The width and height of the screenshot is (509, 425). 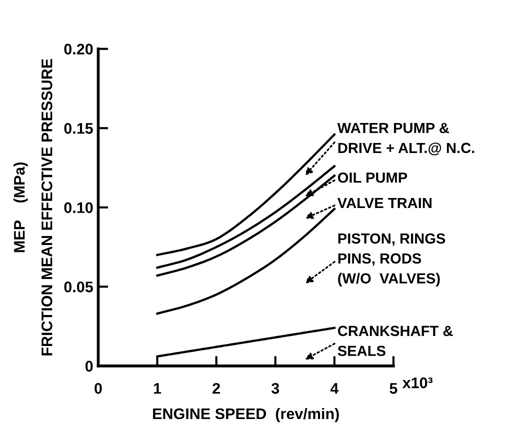 What do you see at coordinates (405, 139) in the screenshot?
I see `annotation: WATER PUMP & DRIVE + ALT.@ N.C.` at bounding box center [405, 139].